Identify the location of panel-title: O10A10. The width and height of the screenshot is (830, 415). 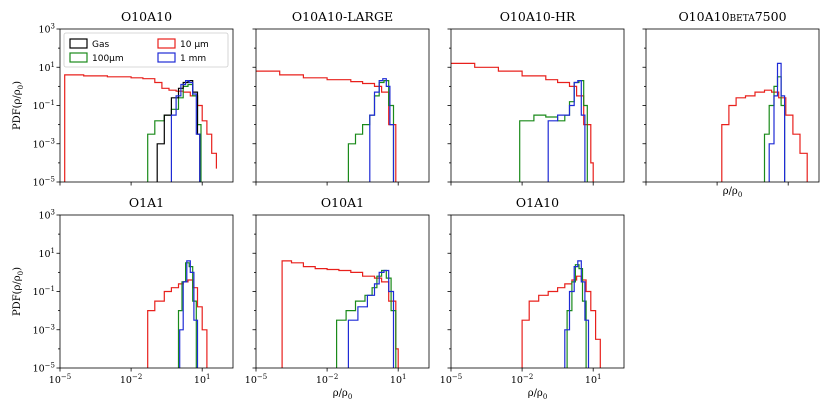
(146, 16).